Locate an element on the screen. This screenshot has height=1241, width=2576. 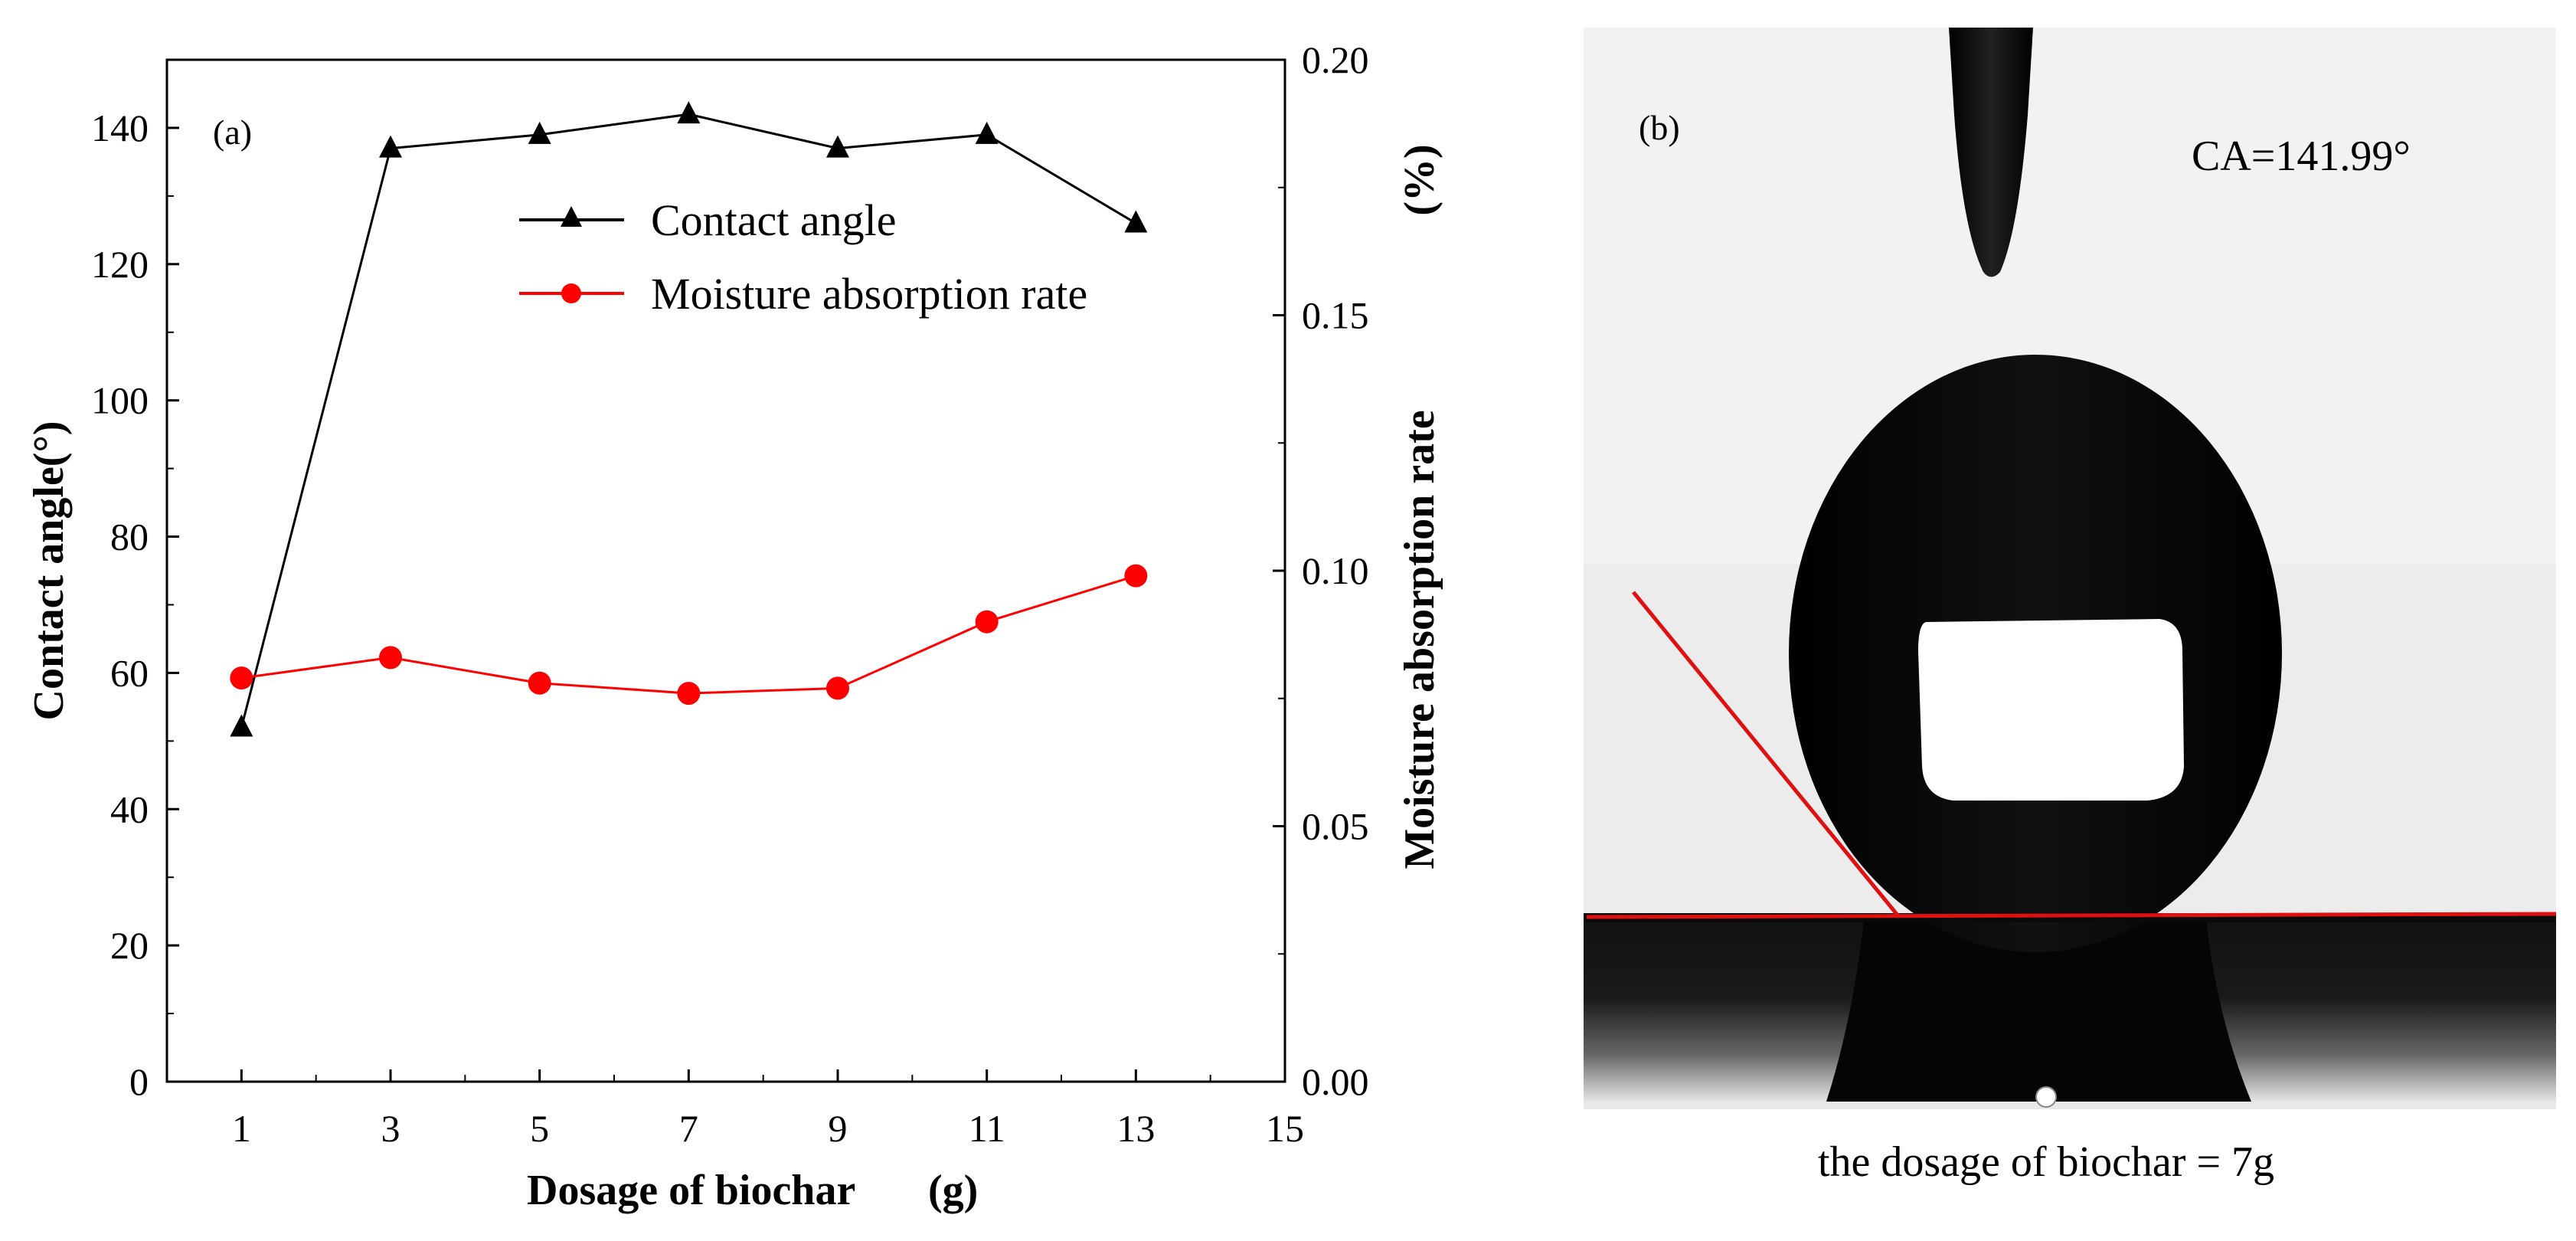
right-y-tick-label: 0.00 is located at coordinates (1335, 1081).